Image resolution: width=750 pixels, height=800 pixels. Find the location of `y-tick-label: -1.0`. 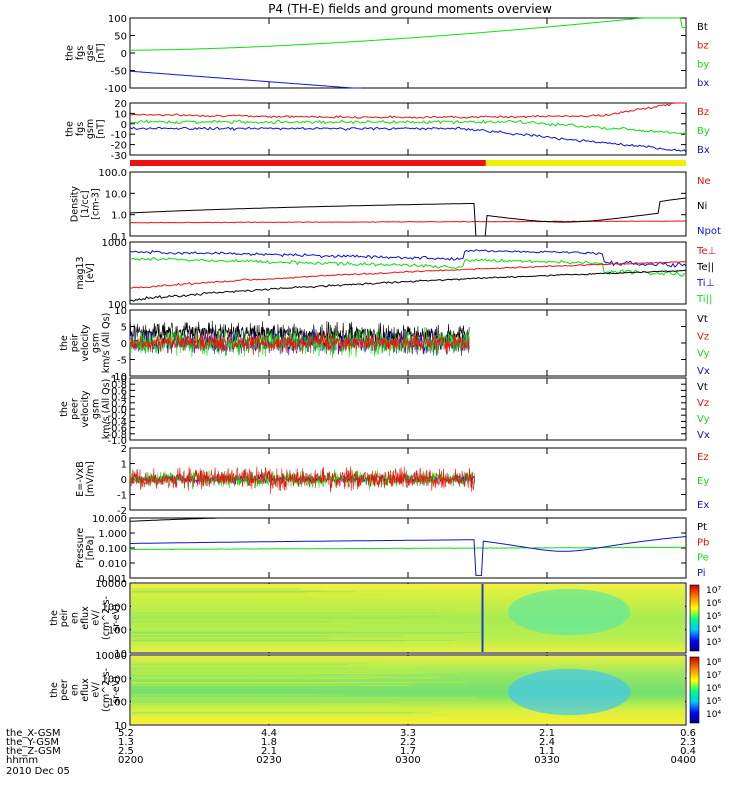

y-tick-label: -1.0 is located at coordinates (117, 441).